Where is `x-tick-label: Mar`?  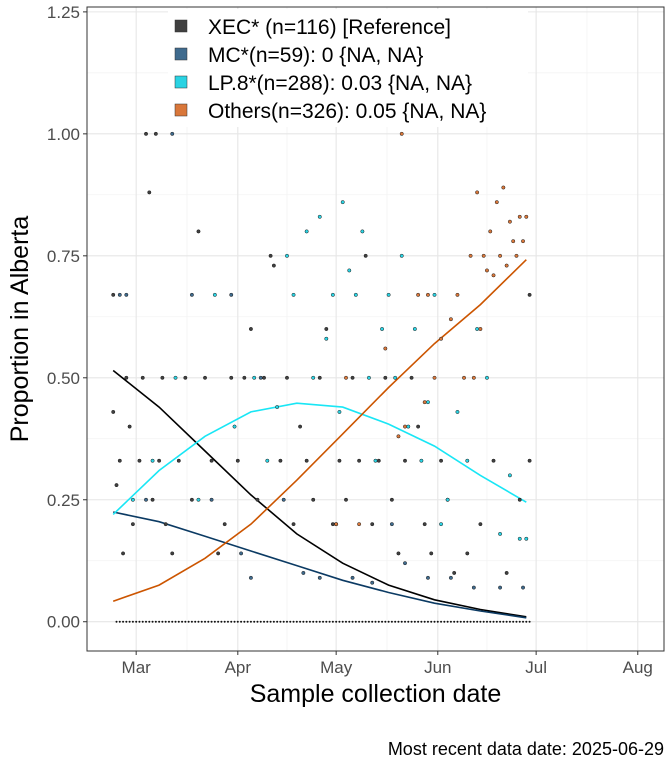
x-tick-label: Mar is located at coordinates (137, 667).